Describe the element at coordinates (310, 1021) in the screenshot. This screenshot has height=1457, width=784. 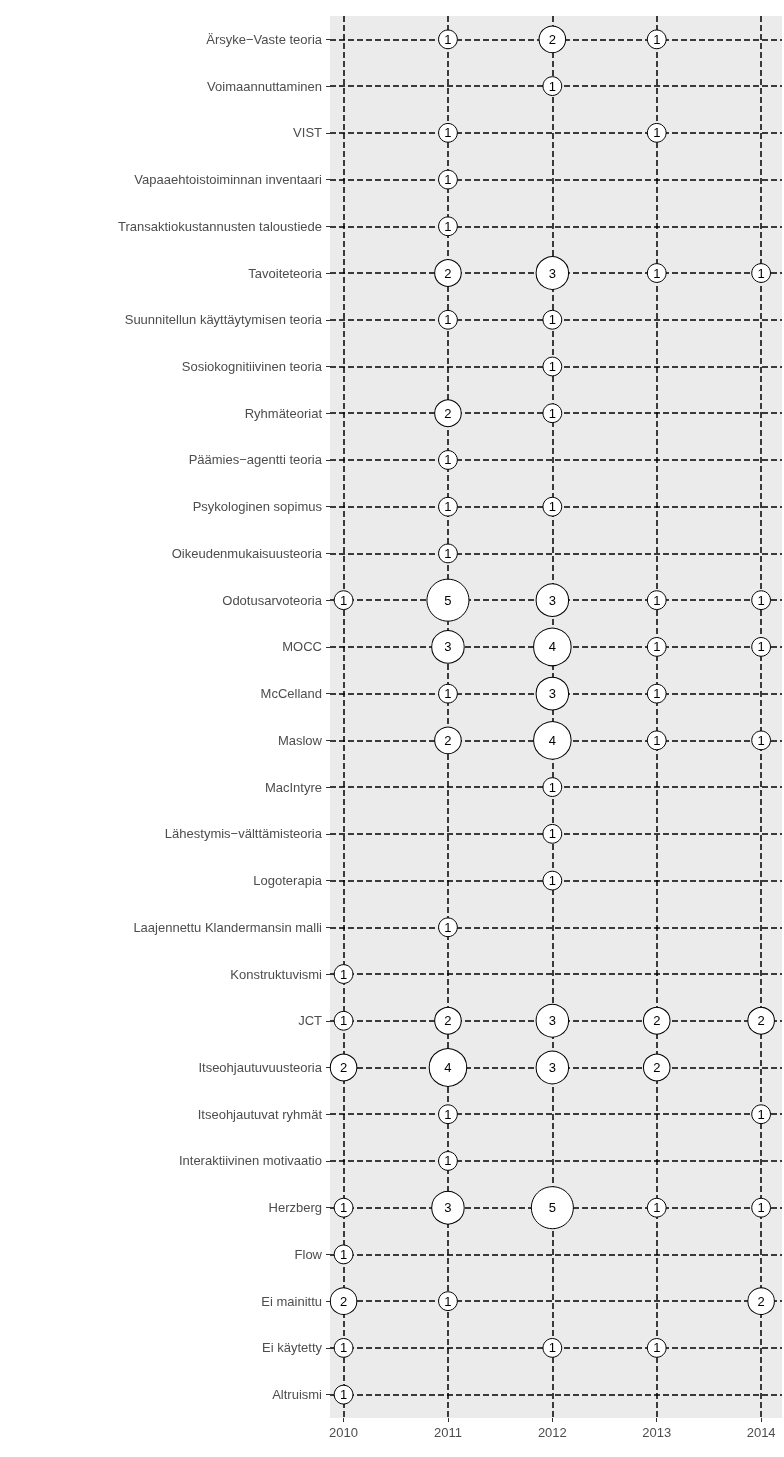
I see `y-tick-label: JCT` at that location.